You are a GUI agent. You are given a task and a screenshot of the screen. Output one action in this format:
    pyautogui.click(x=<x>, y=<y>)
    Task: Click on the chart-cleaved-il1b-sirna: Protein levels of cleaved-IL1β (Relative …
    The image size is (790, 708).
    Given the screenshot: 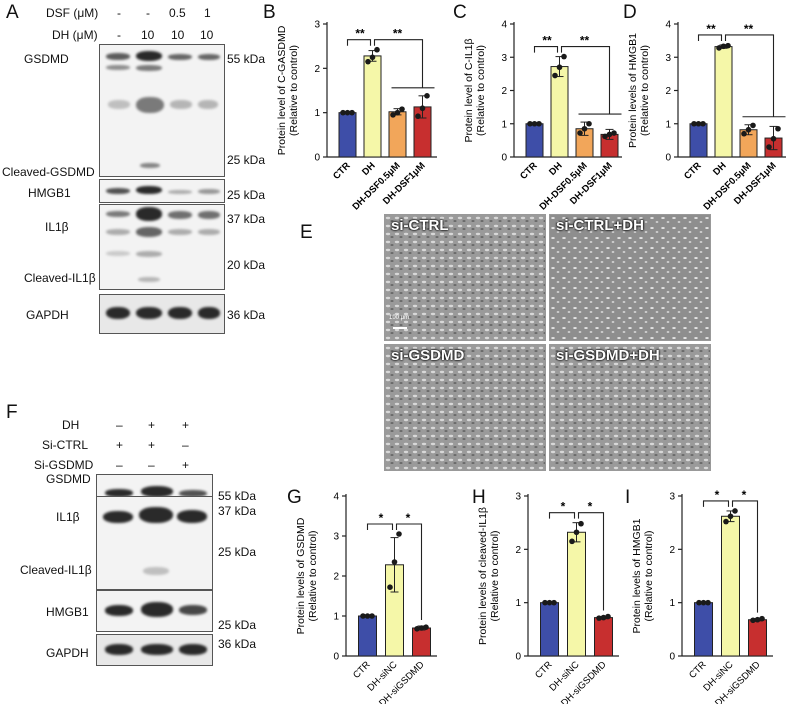 What is the action you would take?
    pyautogui.click(x=548, y=598)
    